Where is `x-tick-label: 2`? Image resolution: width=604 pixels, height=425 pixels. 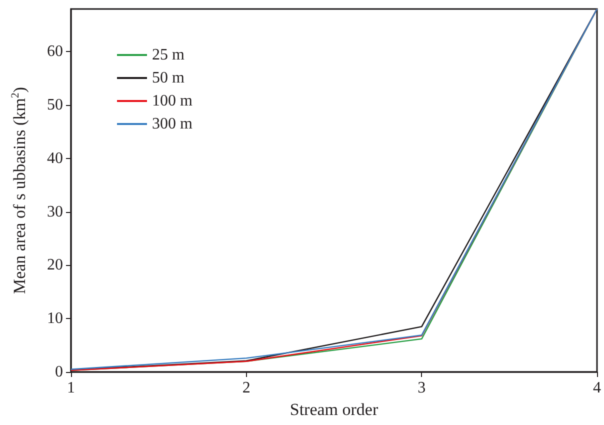 x-tick-label: 2 is located at coordinates (246, 388).